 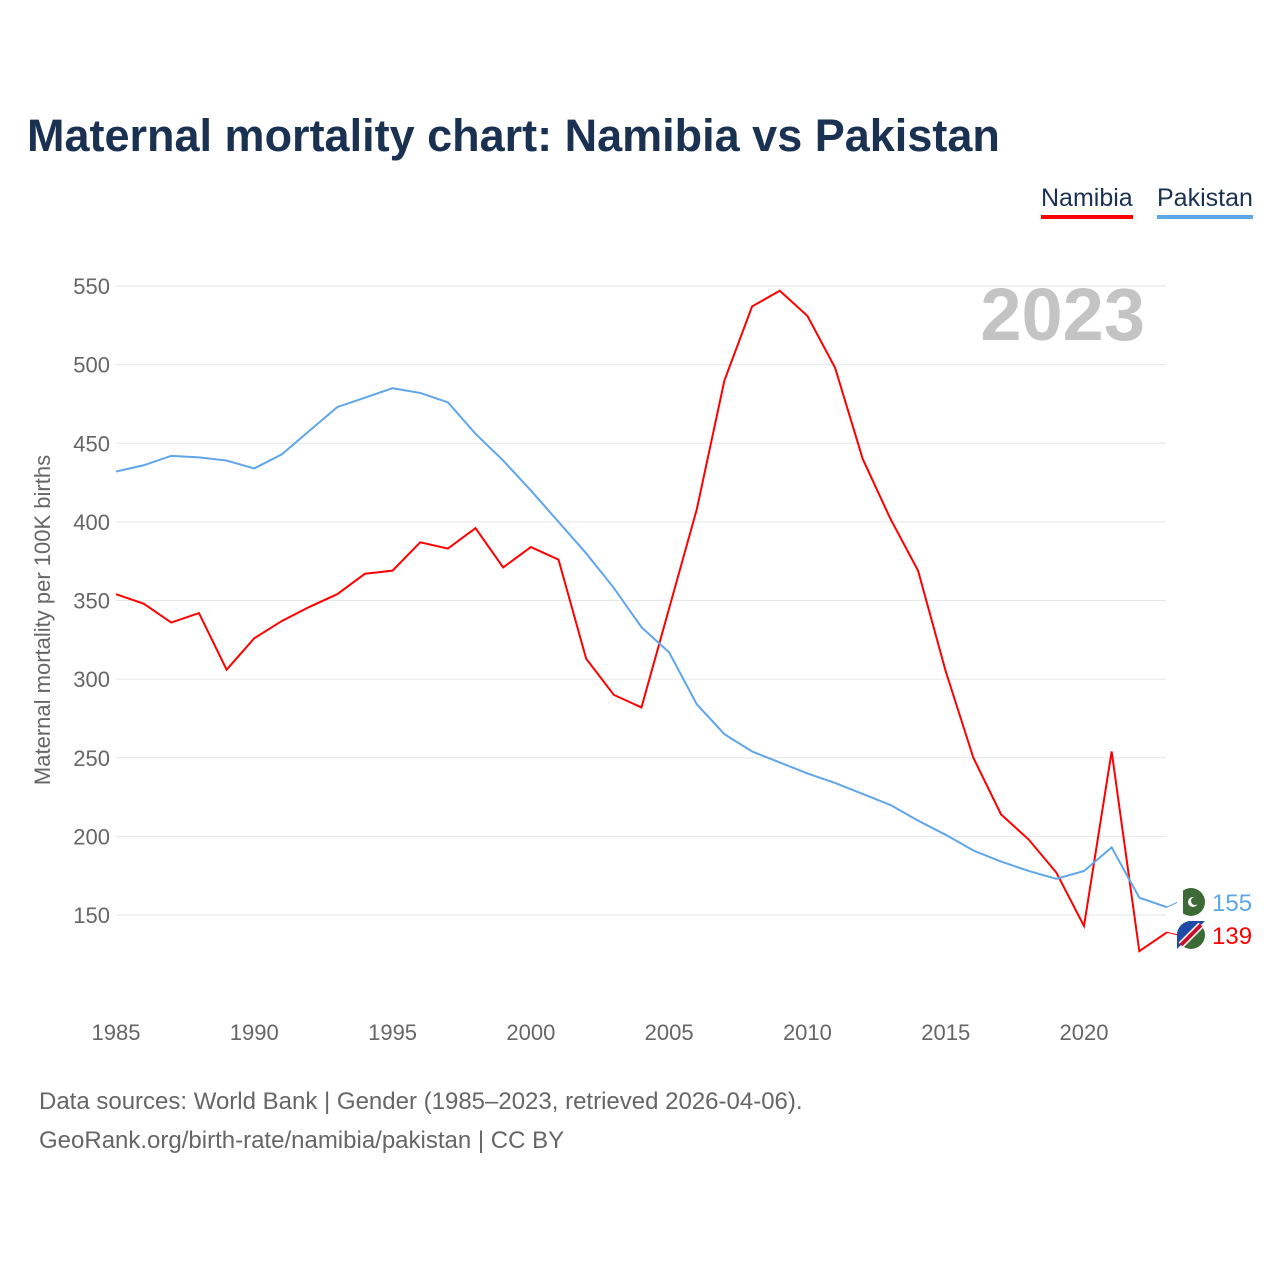 I want to click on pakistan-flag-icon, so click(x=1191, y=902).